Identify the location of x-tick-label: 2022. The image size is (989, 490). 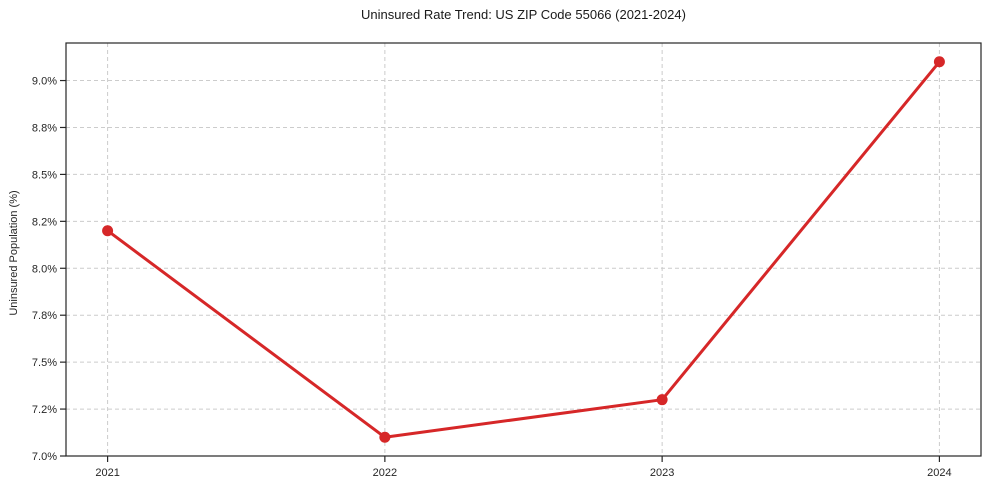
(385, 473).